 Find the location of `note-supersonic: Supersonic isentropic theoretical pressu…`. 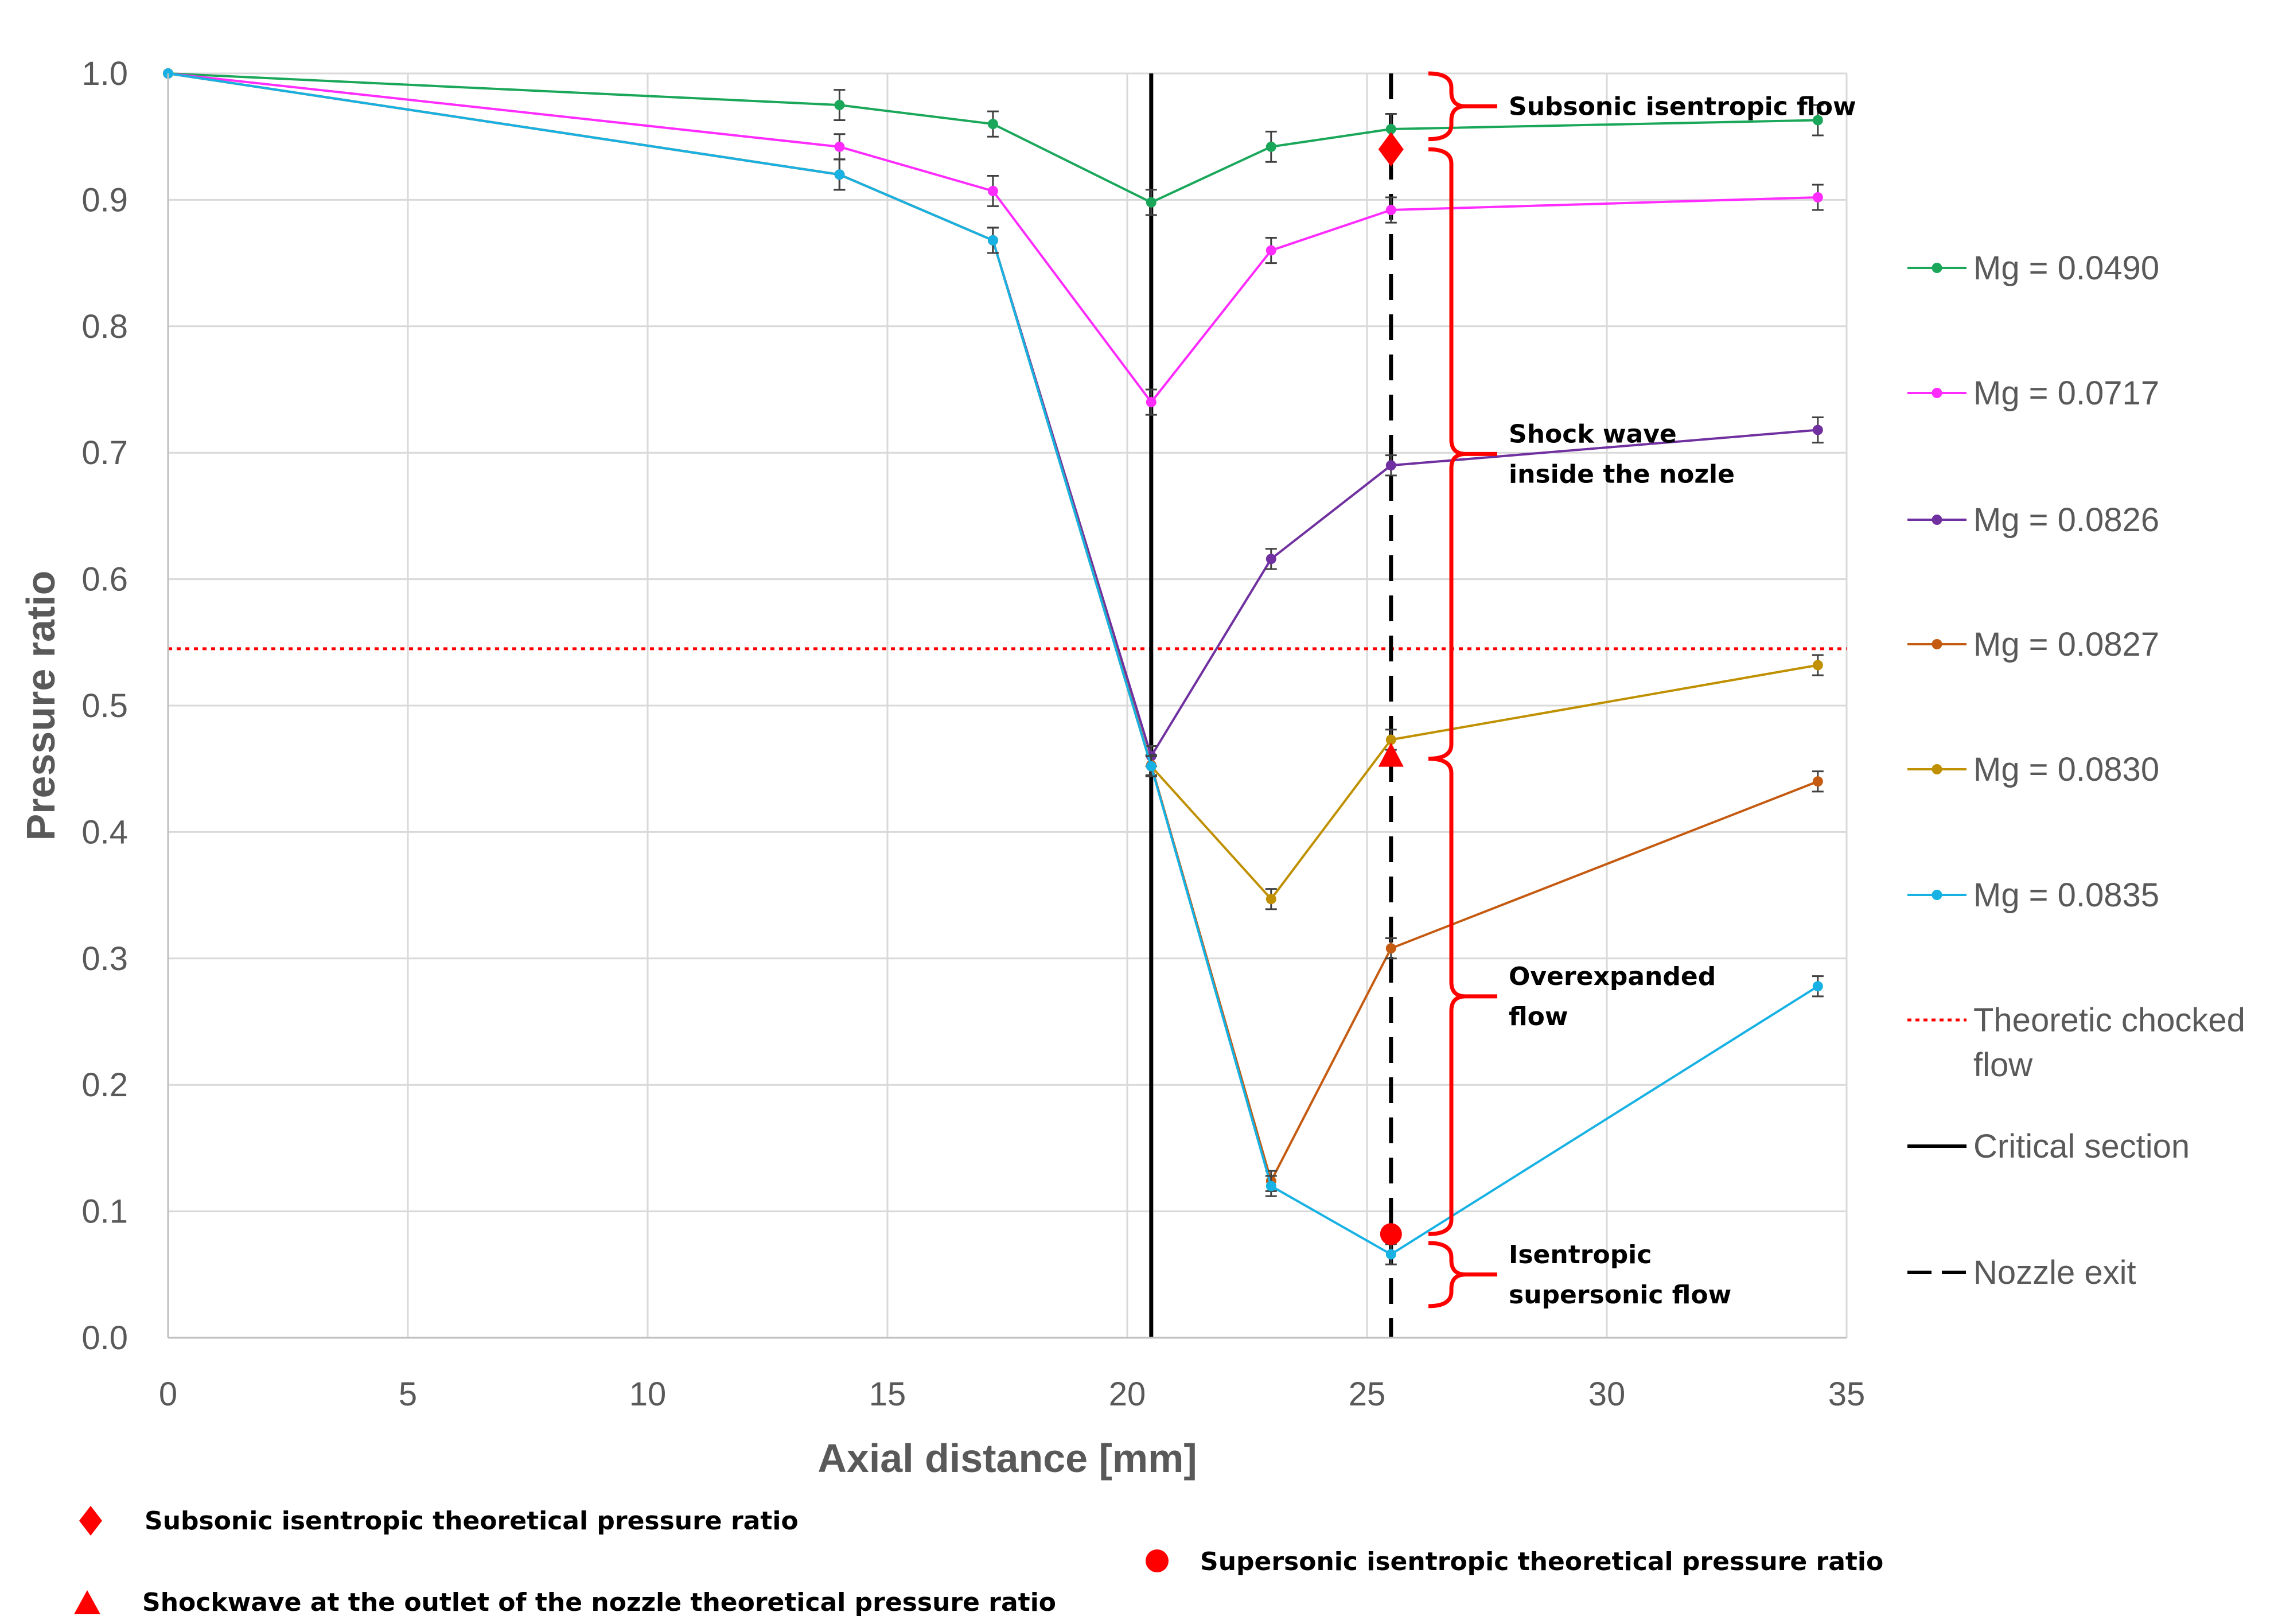

note-supersonic: Supersonic isentropic theoretical pressu… is located at coordinates (1541, 1562).